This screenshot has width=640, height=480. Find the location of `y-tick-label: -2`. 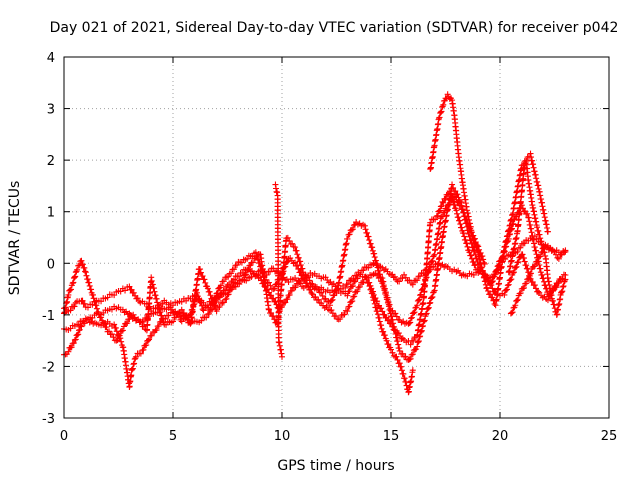

y-tick-label: -2 is located at coordinates (48, 367).